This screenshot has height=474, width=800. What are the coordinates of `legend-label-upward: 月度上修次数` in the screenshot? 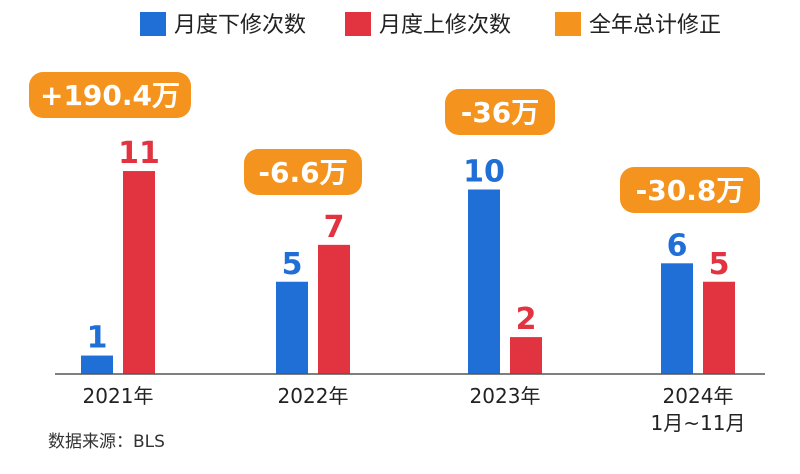 It's located at (445, 25).